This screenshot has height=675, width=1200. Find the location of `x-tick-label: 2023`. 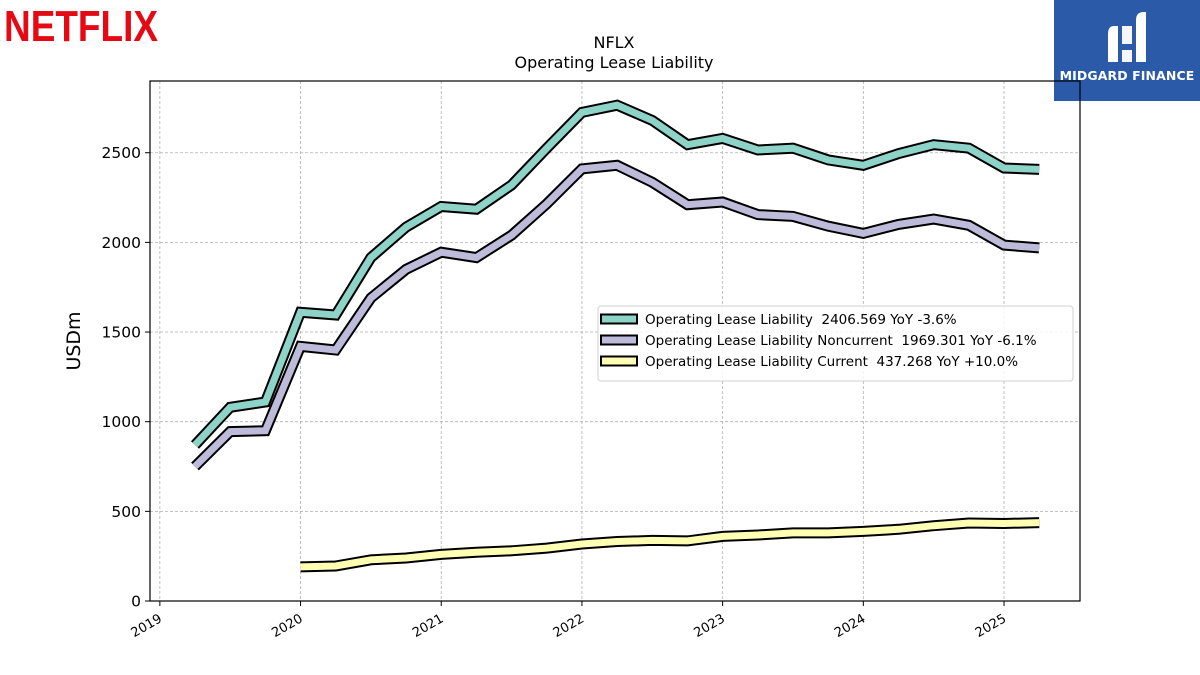

x-tick-label: 2023 is located at coordinates (709, 626).